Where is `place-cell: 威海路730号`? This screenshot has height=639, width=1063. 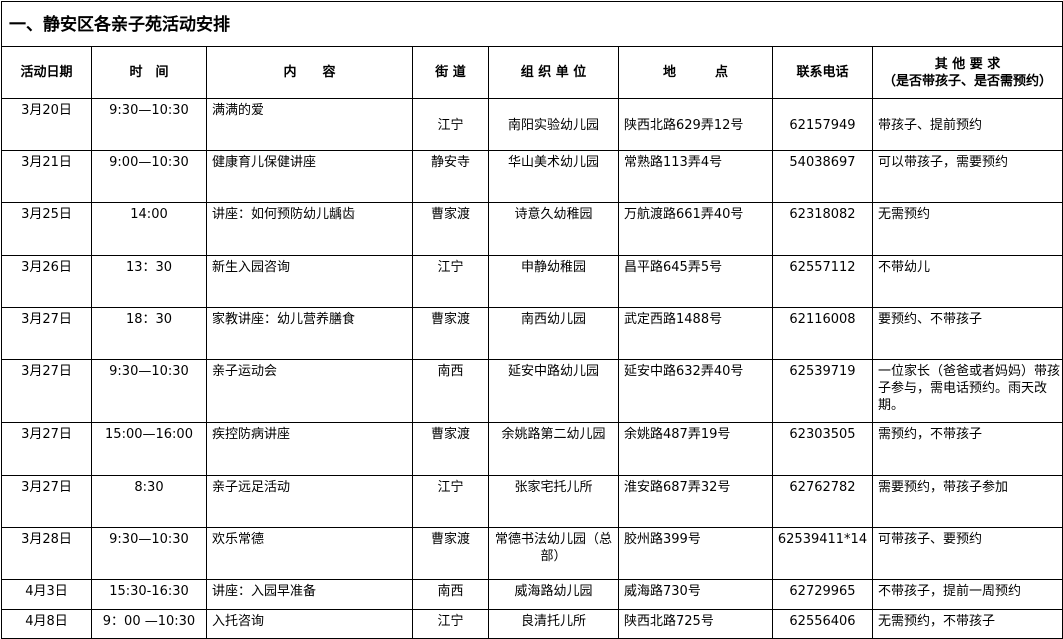
place-cell: 威海路730号 is located at coordinates (695, 594).